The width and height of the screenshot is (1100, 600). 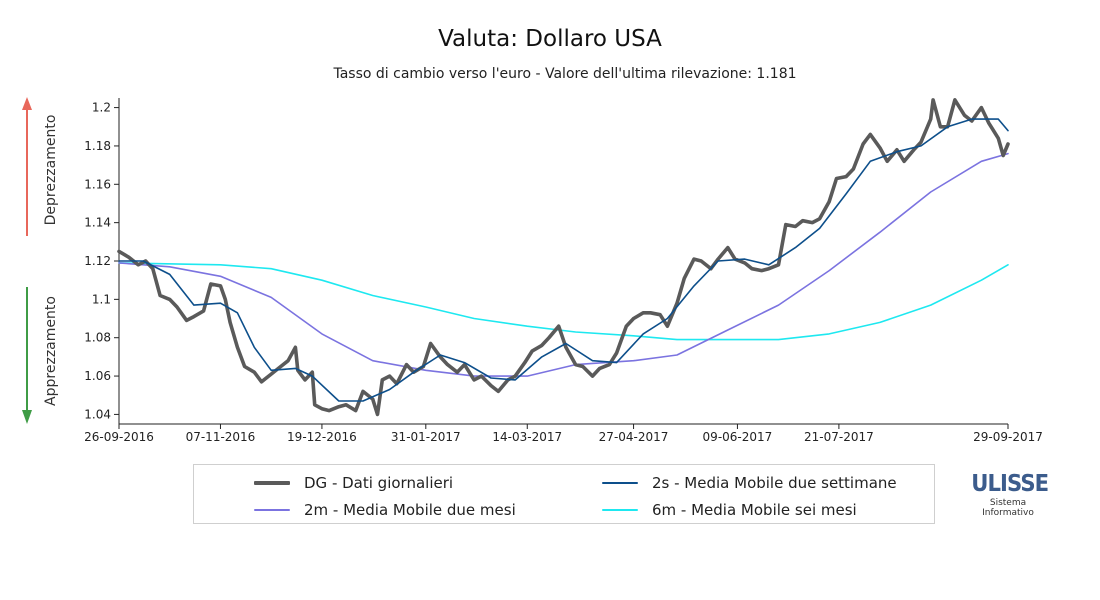 I want to click on y-tick-label: 1.16, so click(x=97, y=184).